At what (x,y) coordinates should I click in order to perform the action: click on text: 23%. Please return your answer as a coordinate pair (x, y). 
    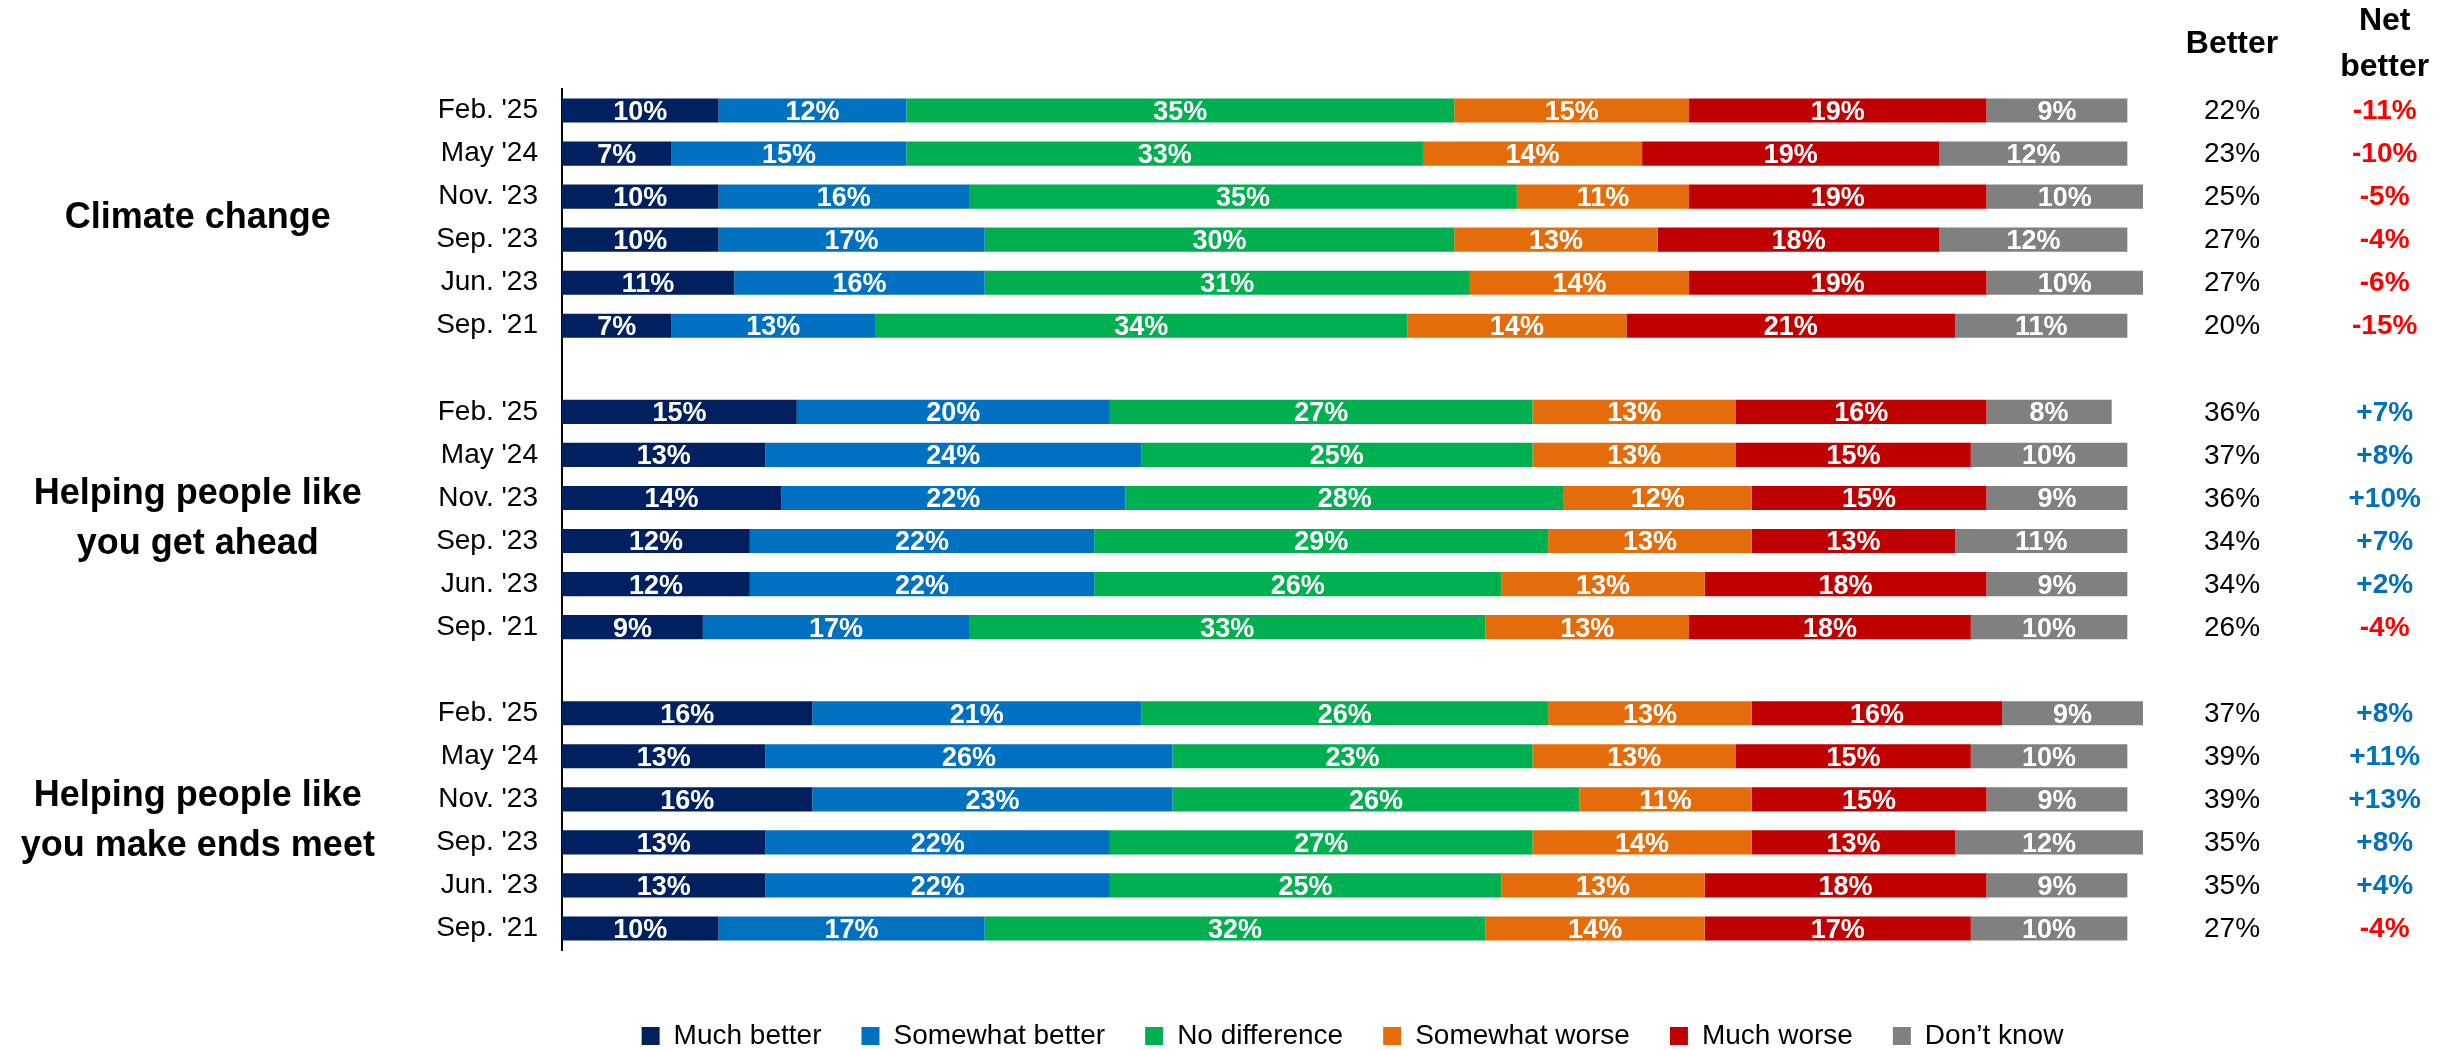
    Looking at the image, I should click on (2232, 153).